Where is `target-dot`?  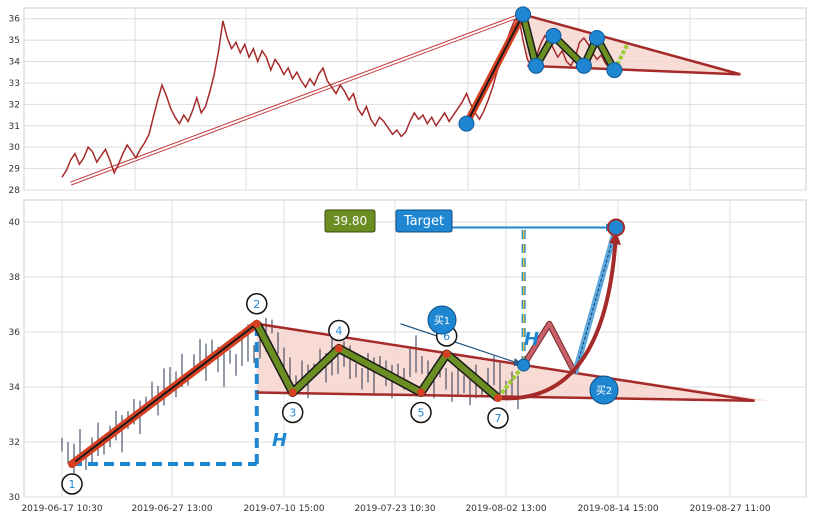
target-dot is located at coordinates (616, 227).